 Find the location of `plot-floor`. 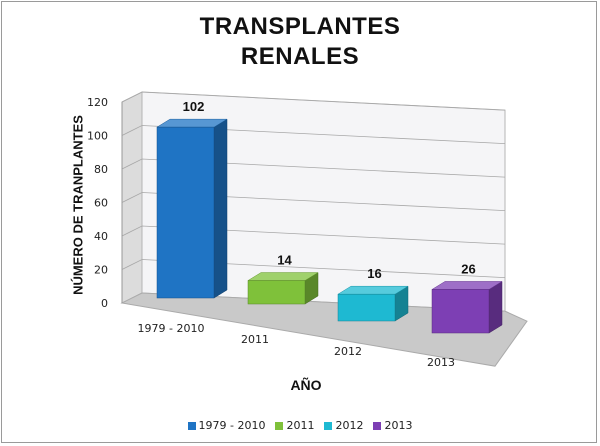

plot-floor is located at coordinates (324, 329).